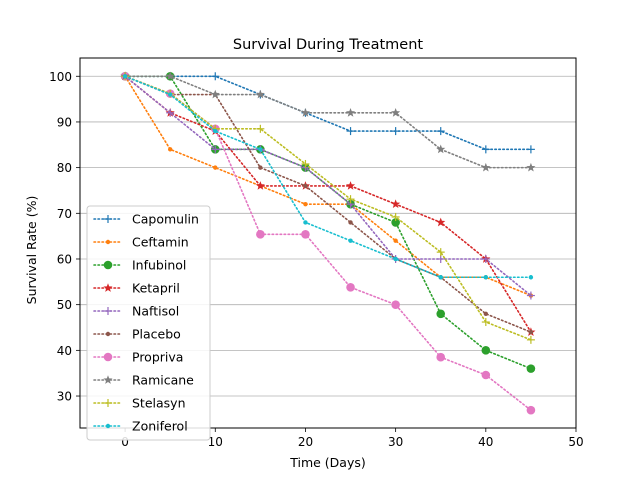 This screenshot has height=484, width=640. I want to click on legend-label: Infubinol, so click(159, 265).